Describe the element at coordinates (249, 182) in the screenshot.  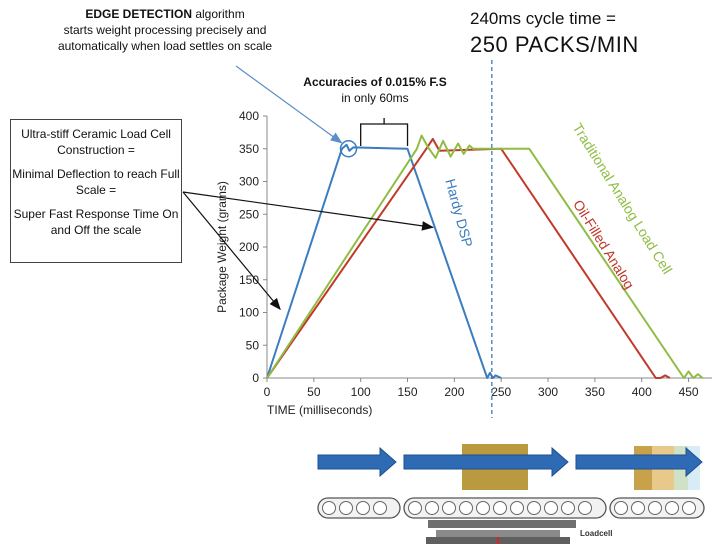
I see `y-tick-label: 300` at that location.